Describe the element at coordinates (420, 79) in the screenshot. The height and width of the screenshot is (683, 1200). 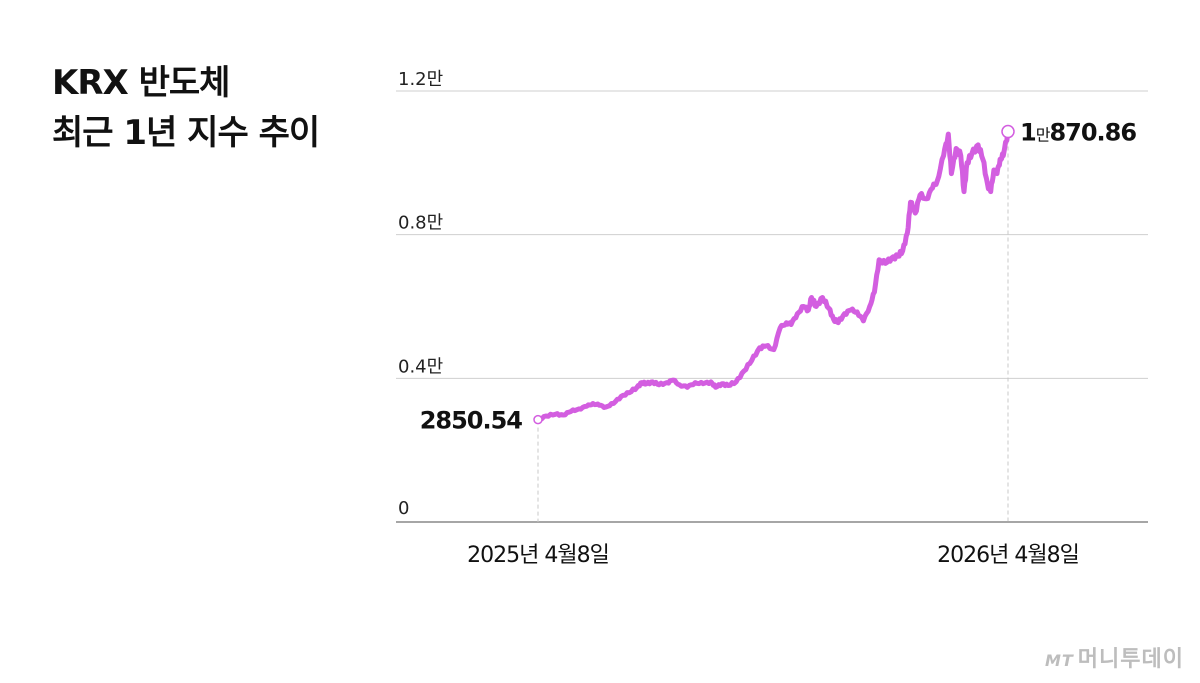
I see `y-tick-label: 1.2만` at that location.